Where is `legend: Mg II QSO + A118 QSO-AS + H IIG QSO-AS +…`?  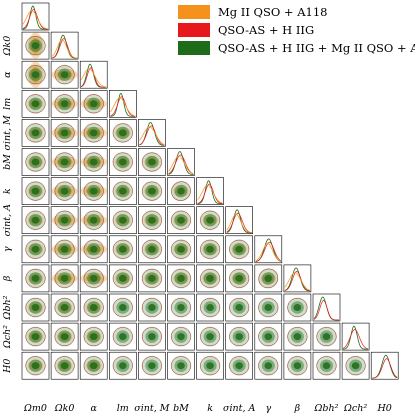 legend: Mg II QSO + A118 QSO-AS + H IIG QSO-AS +… is located at coordinates (296, 30).